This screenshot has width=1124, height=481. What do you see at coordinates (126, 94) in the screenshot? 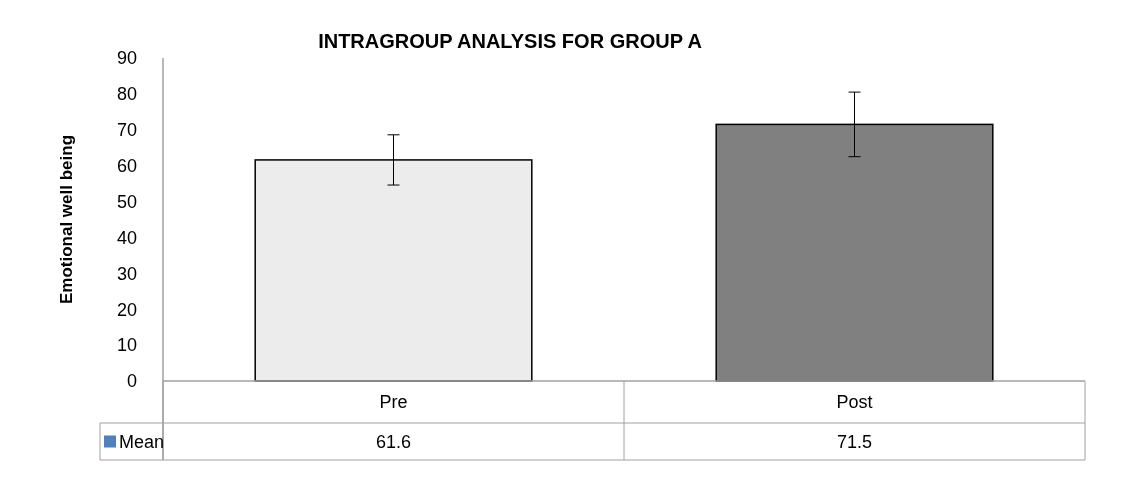
I see `y-tick-label: 80` at bounding box center [126, 94].